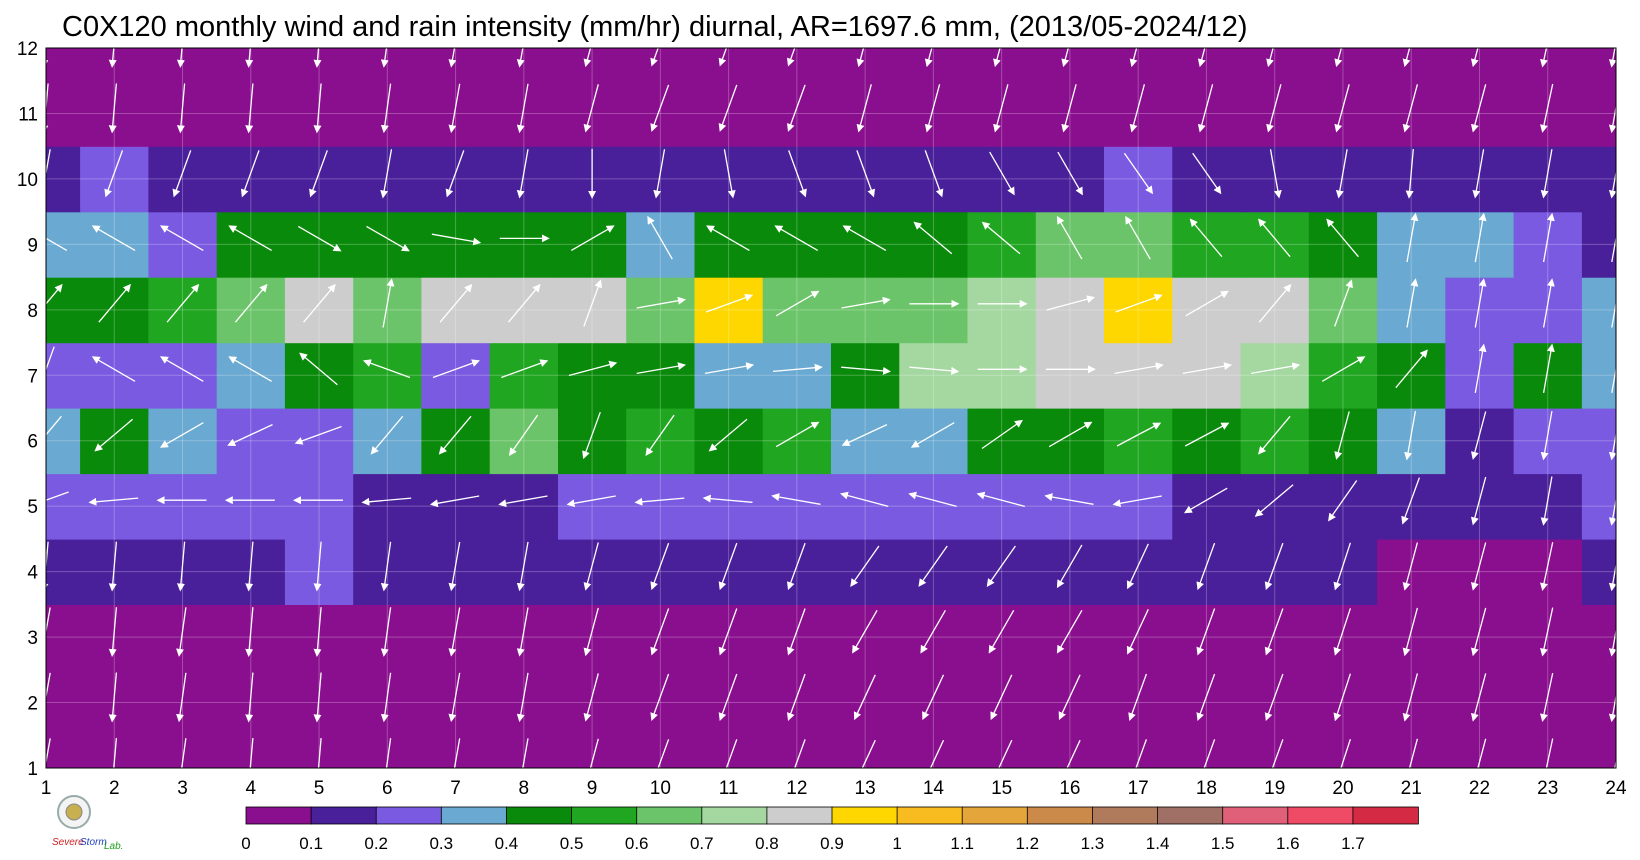 The image size is (1640, 860). What do you see at coordinates (1288, 843) in the screenshot?
I see `colorbar-tick-label: 1.6` at bounding box center [1288, 843].